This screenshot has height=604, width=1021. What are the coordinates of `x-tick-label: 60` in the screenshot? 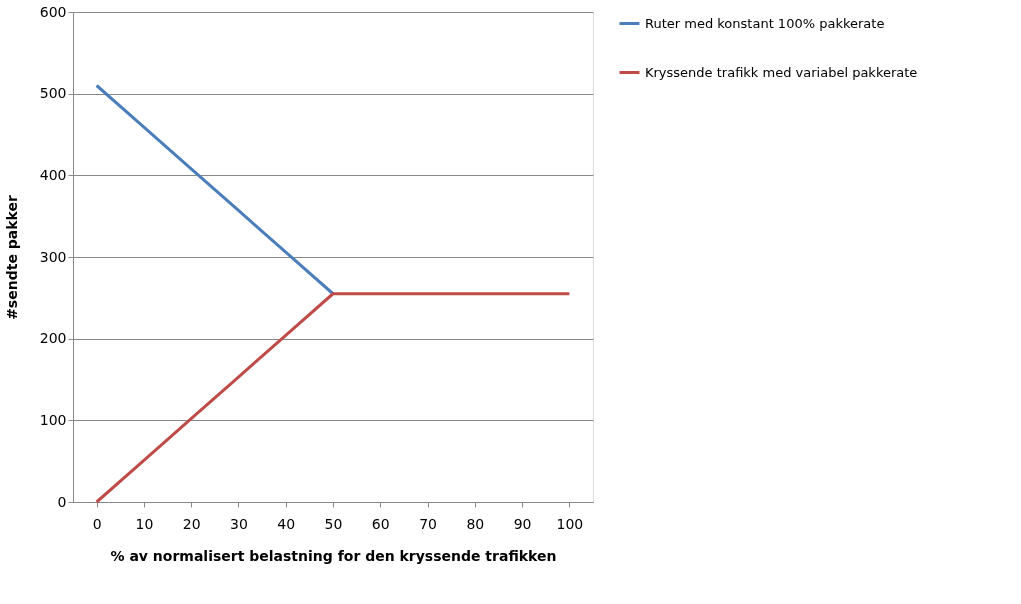 It's located at (380, 523).